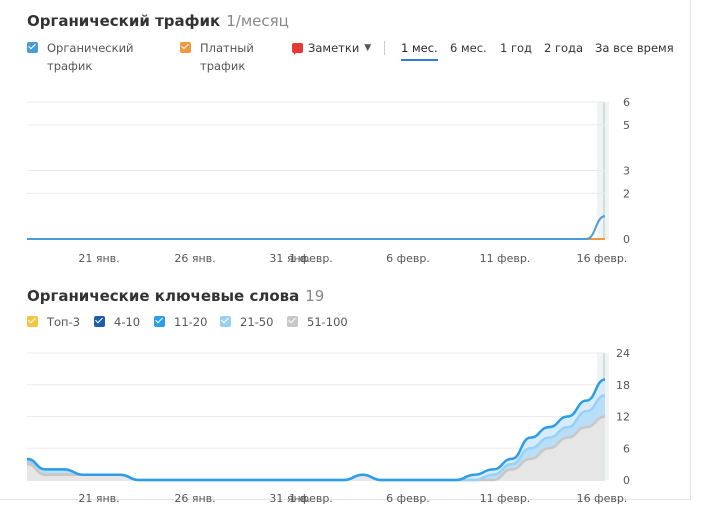  I want to click on legend-21-50-label: 21-50, so click(257, 322).